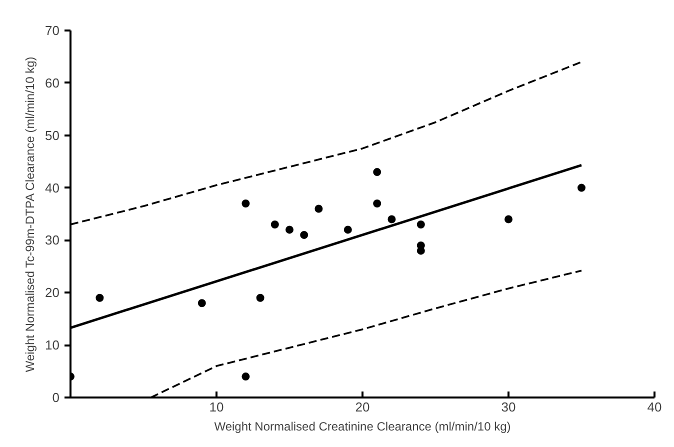 The image size is (674, 447). I want to click on x-axis-title: Weight Normalised Creatinine Clearance (ml/min/10 kg), so click(362, 427).